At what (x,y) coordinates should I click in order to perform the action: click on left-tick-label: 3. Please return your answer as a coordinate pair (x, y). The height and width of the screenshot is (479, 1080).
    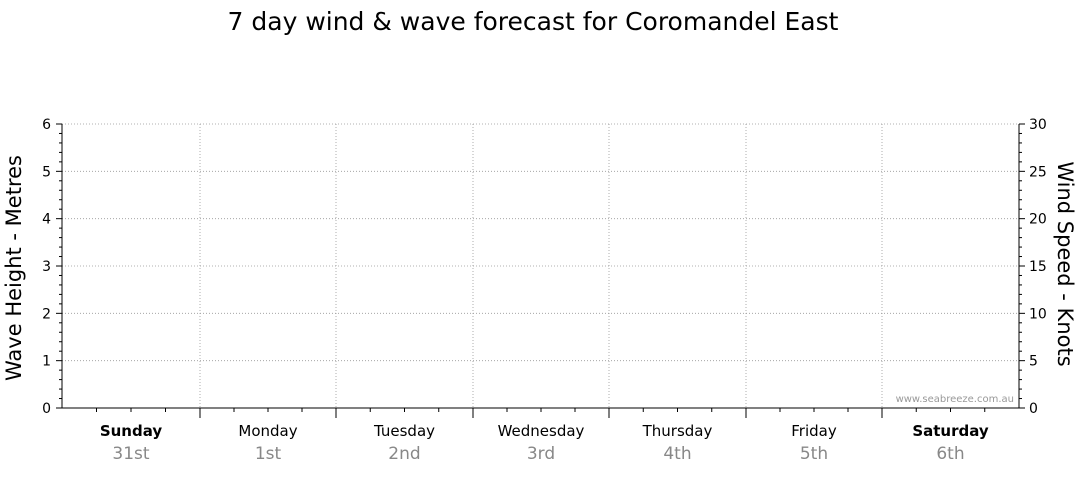
    Looking at the image, I should click on (46, 267).